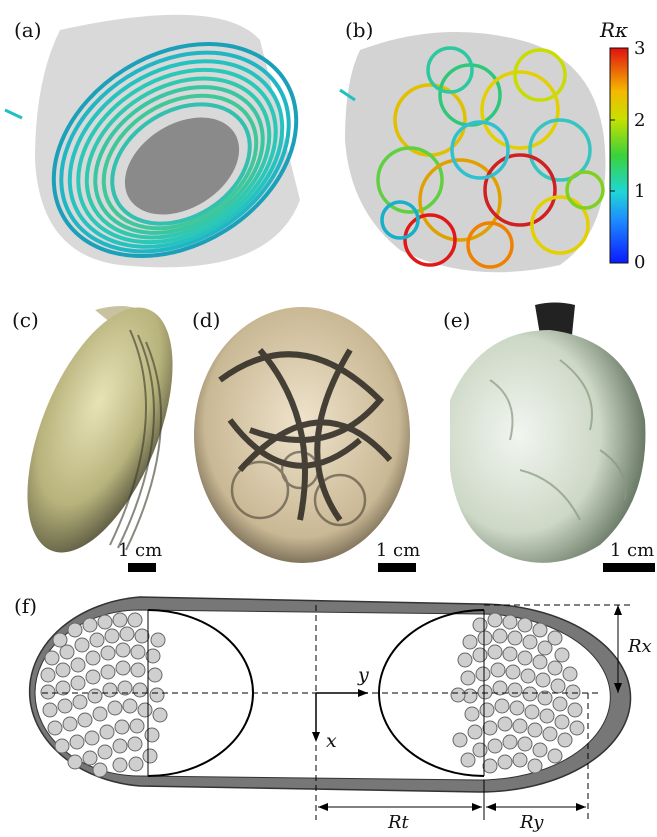 The image size is (657, 837). Describe the element at coordinates (25, 320) in the screenshot. I see `panel-label-c: (c)` at that location.